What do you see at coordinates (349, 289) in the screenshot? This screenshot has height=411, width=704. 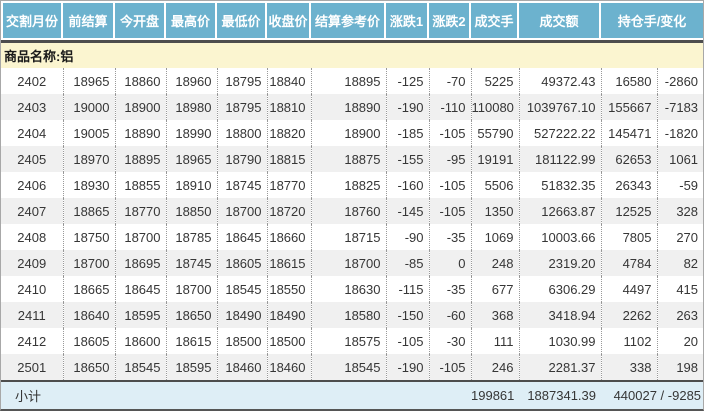 I see `table-cell: 18630` at bounding box center [349, 289].